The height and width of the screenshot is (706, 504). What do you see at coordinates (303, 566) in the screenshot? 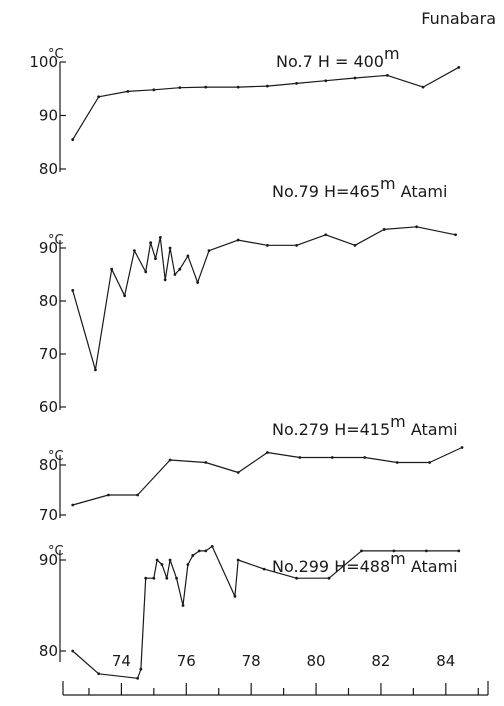
I see `well-name: No.299` at bounding box center [303, 566].